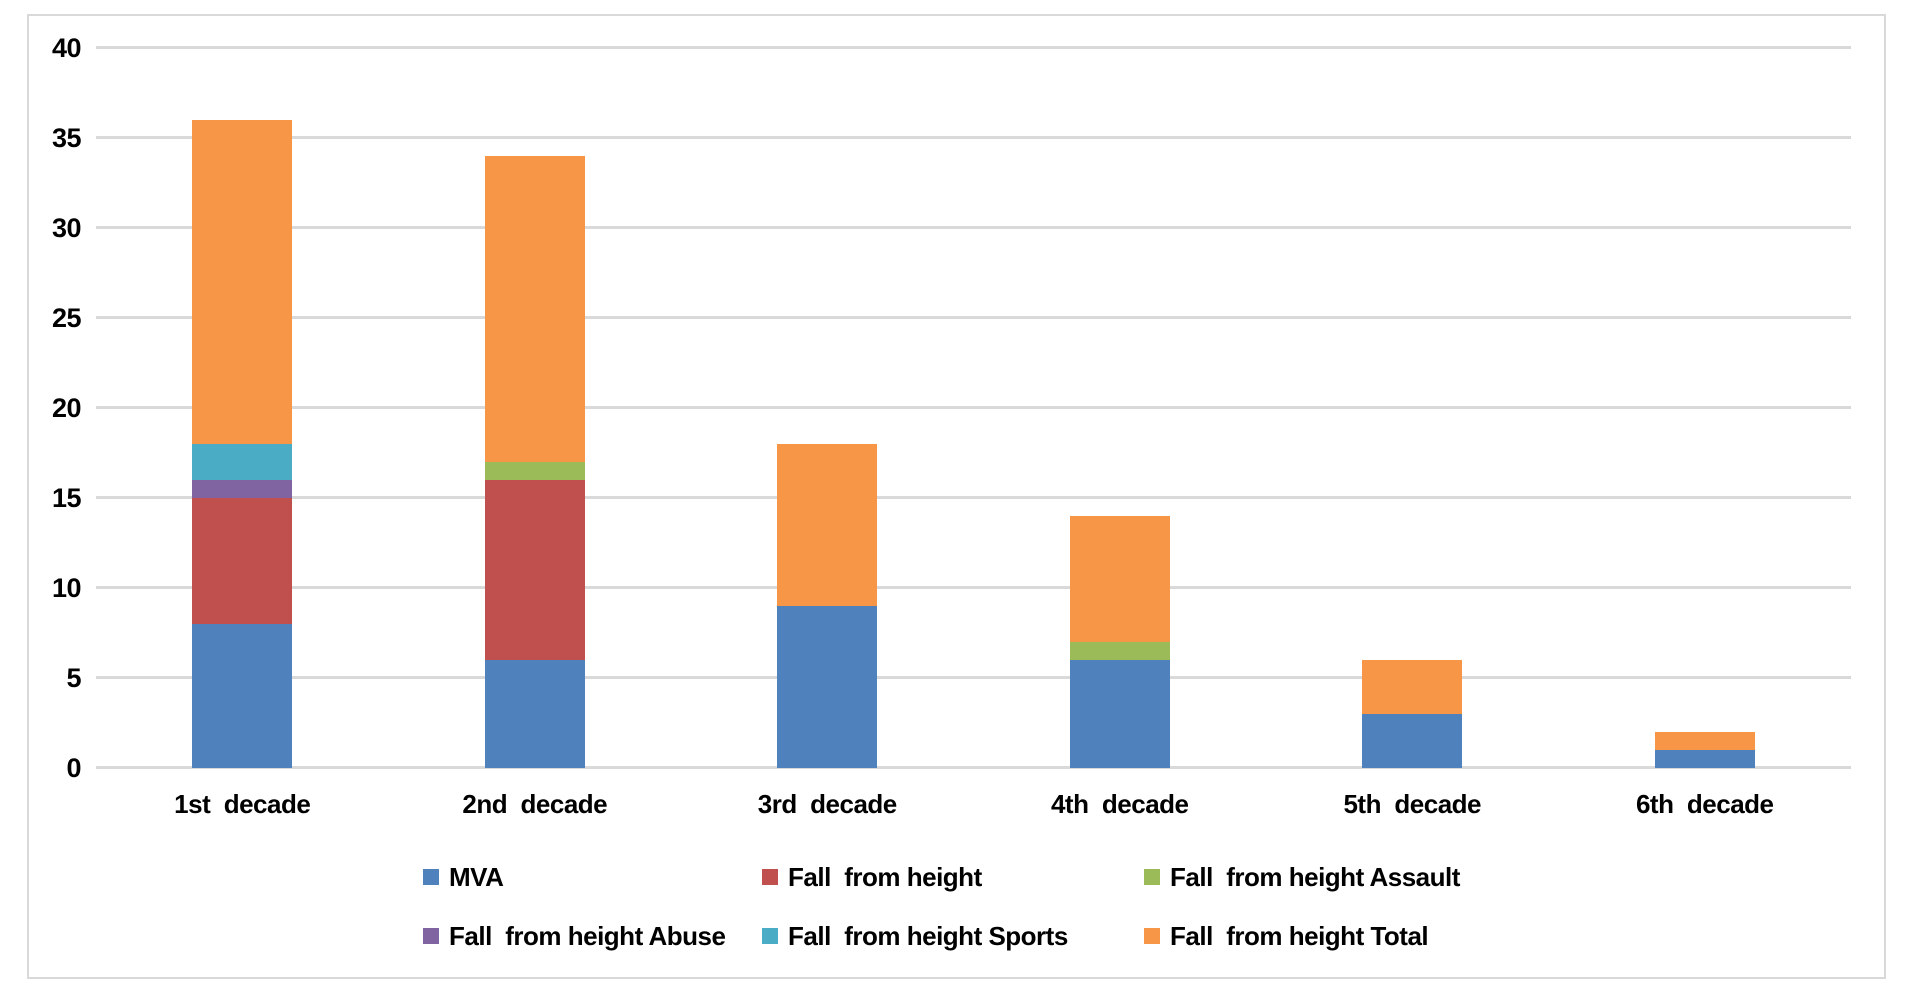 Image resolution: width=1932 pixels, height=1006 pixels. I want to click on legend-label: Fall from height Assault, so click(1315, 877).